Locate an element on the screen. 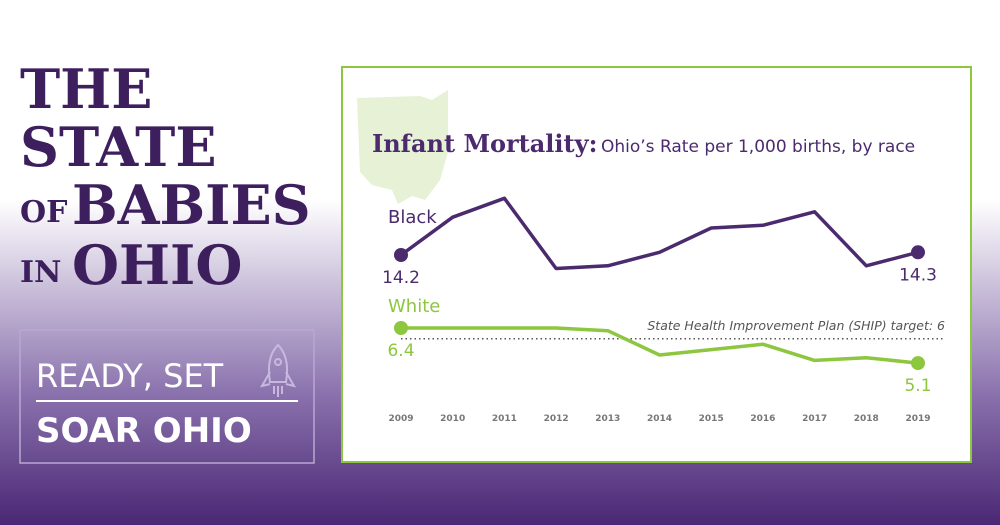 Image resolution: width=1000 pixels, height=525 pixels. x-tick-label: 2009 is located at coordinates (400, 419).